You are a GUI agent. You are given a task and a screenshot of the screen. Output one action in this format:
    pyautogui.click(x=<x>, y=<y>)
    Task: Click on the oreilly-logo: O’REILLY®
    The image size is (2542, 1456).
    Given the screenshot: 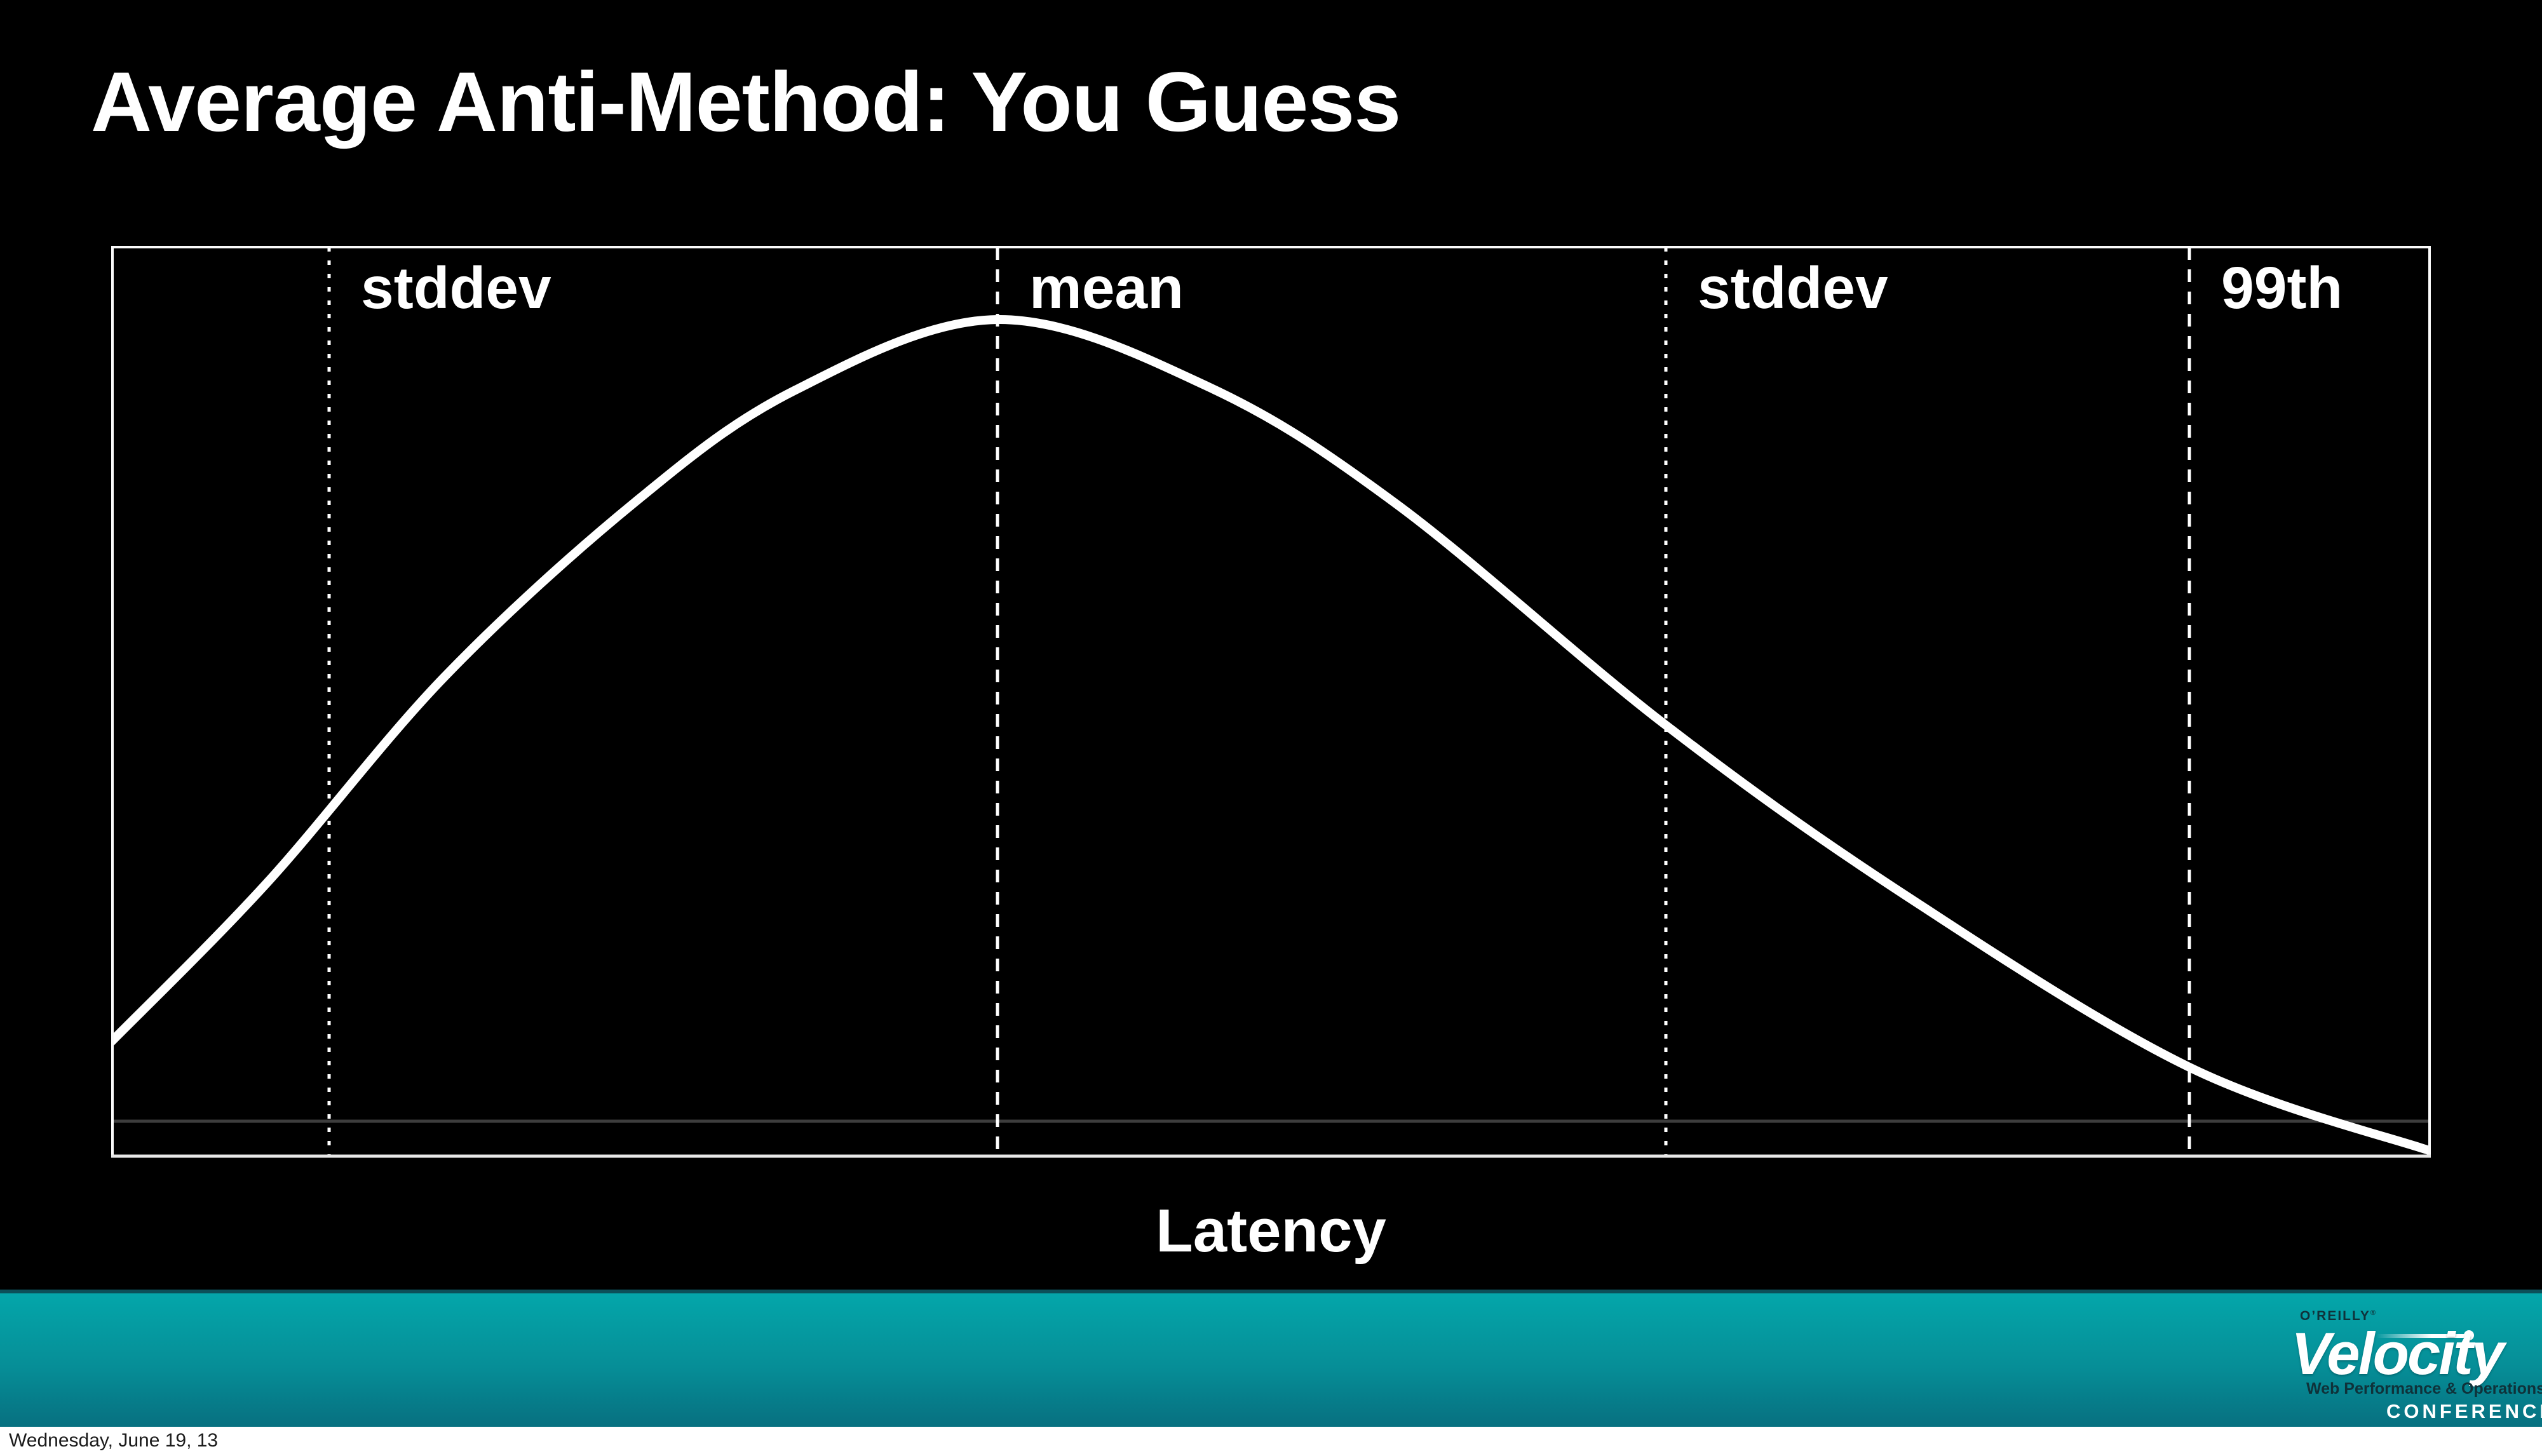 What is the action you would take?
    pyautogui.click(x=2338, y=1317)
    